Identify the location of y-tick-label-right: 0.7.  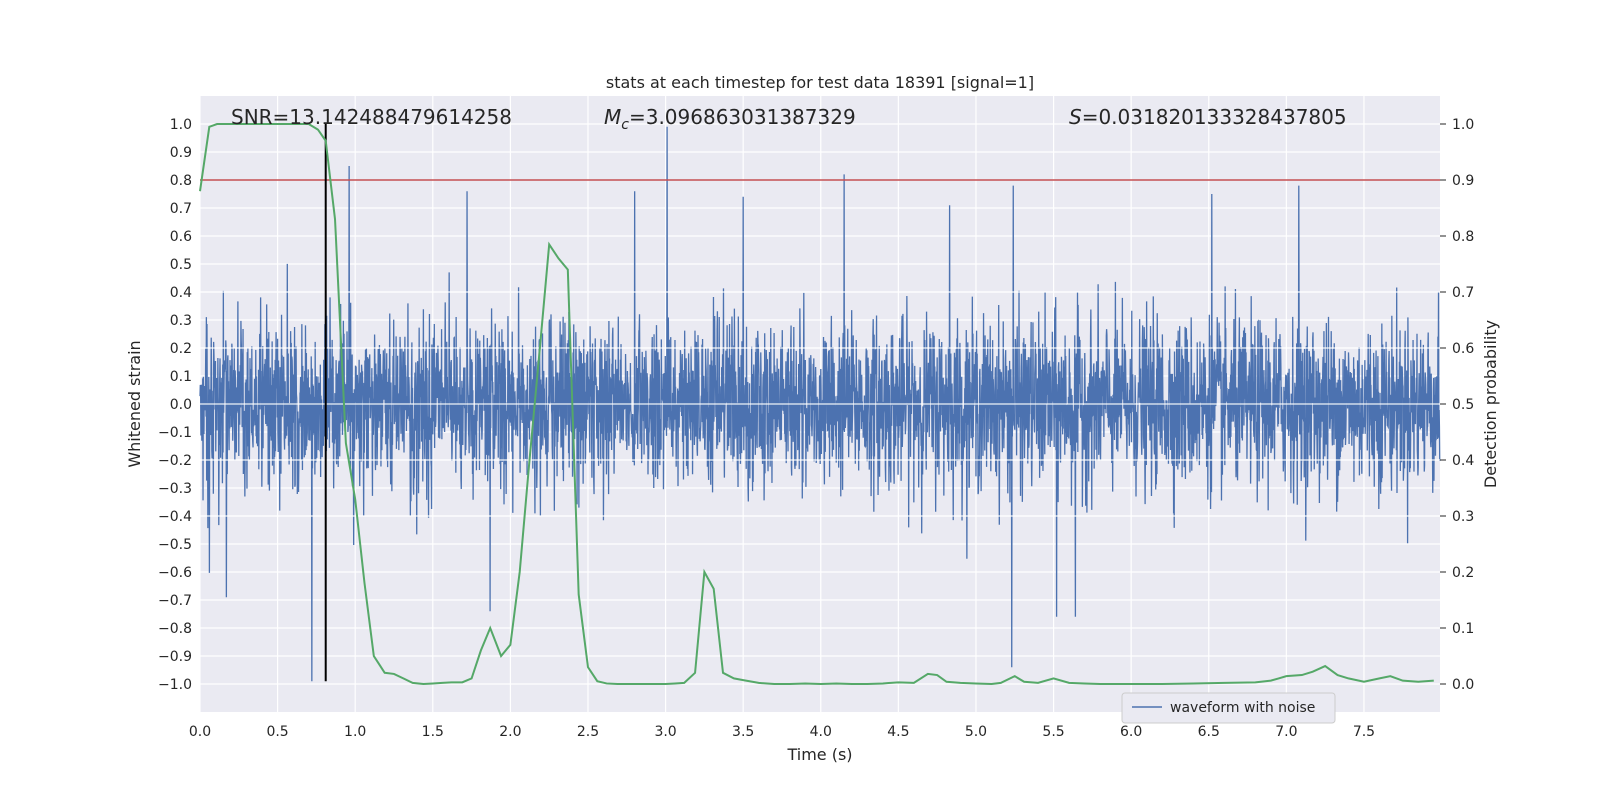
(1463, 293).